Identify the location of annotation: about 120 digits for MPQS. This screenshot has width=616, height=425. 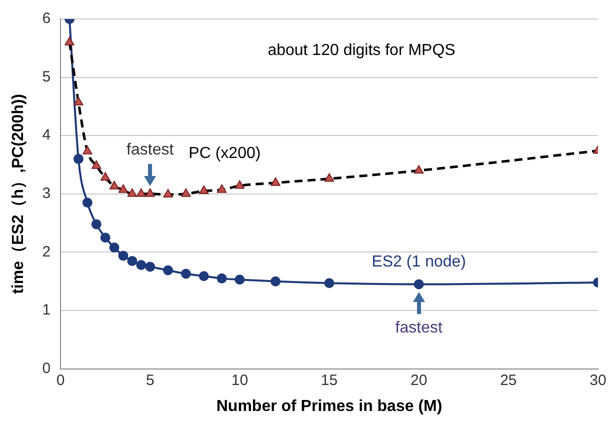
(362, 50).